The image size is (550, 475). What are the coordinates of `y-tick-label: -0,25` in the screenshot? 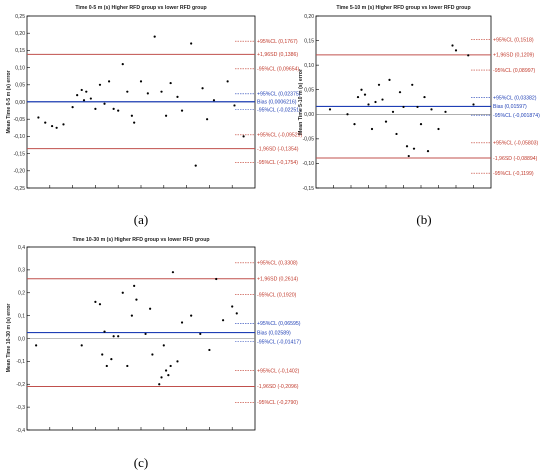 It's located at (20, 189).